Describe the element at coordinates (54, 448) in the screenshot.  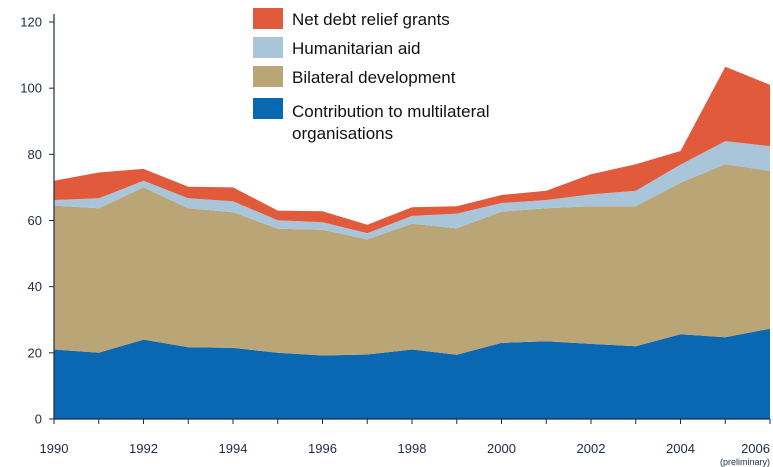
I see `x-tick-label: 1990` at that location.